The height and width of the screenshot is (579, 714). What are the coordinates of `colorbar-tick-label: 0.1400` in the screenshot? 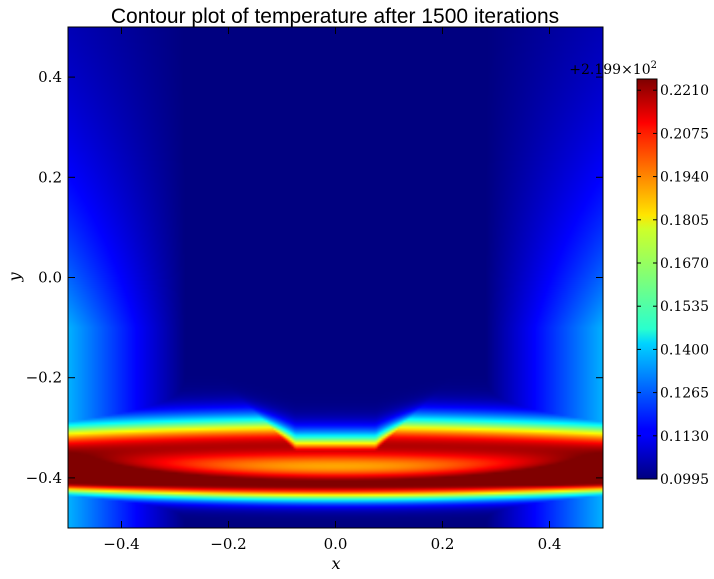 It's located at (684, 350).